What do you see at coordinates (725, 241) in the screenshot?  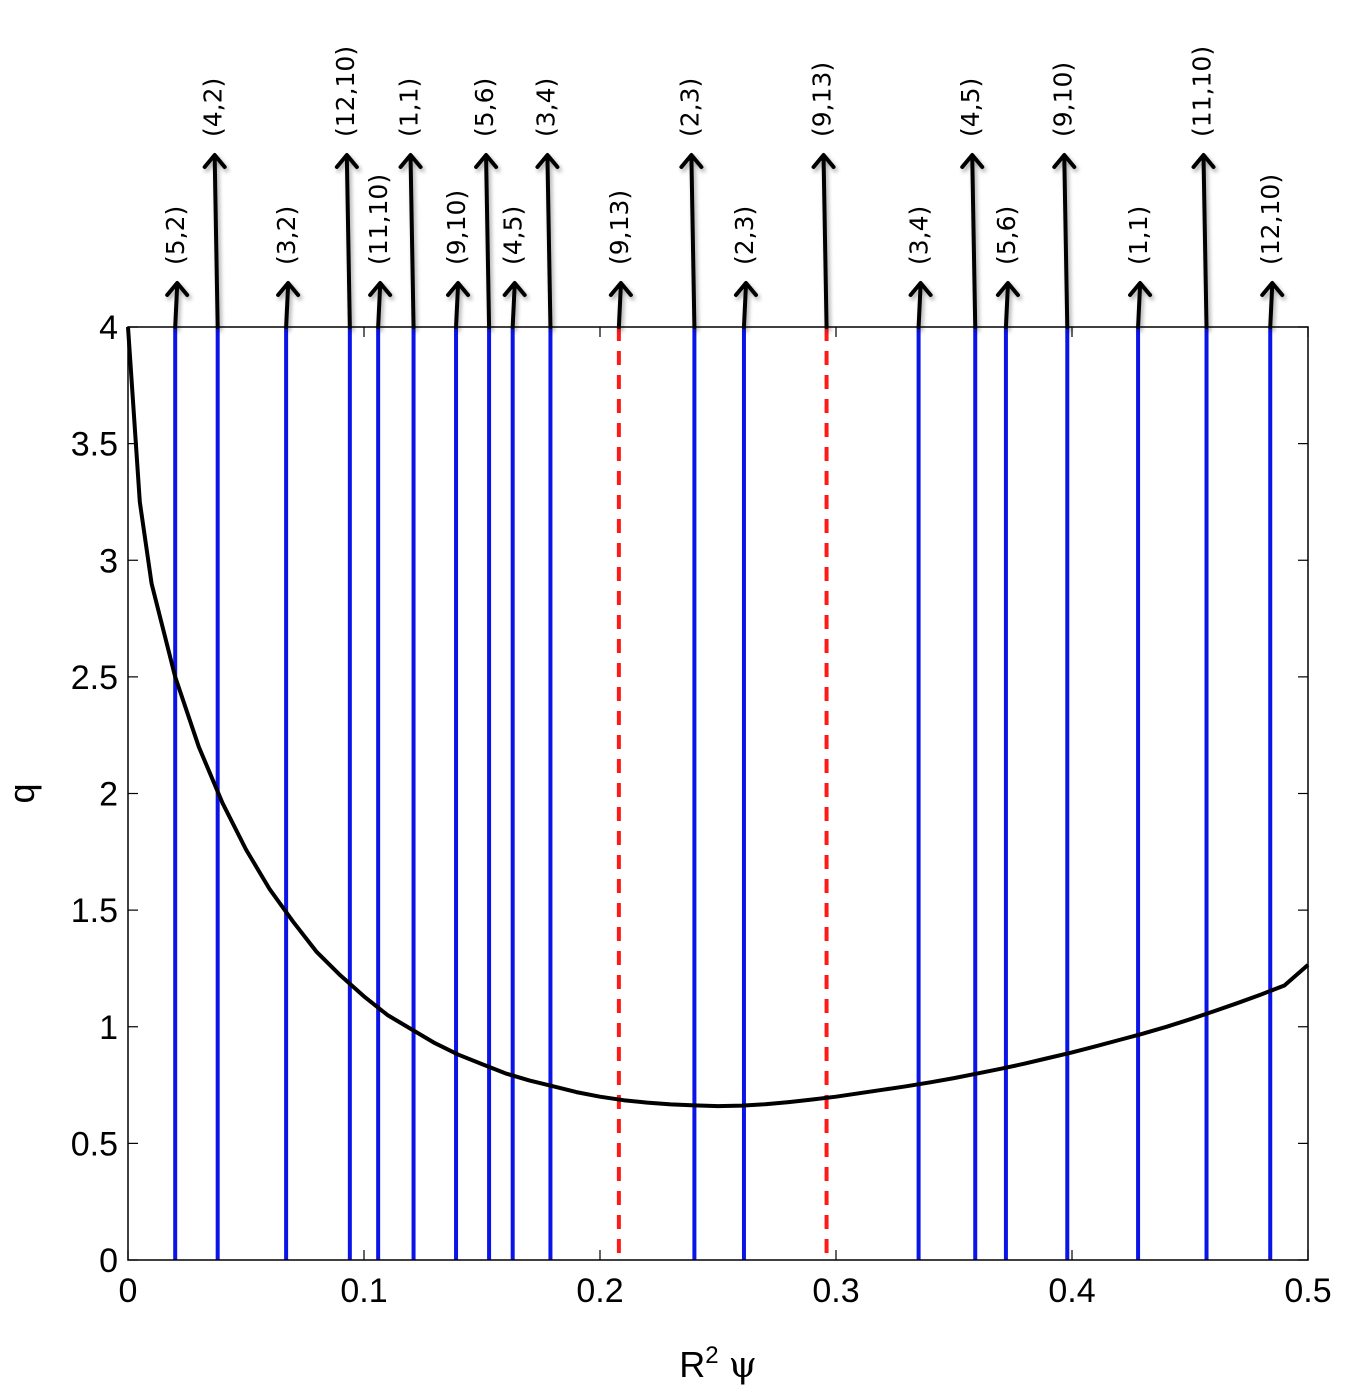 I see `resonance-arrows` at bounding box center [725, 241].